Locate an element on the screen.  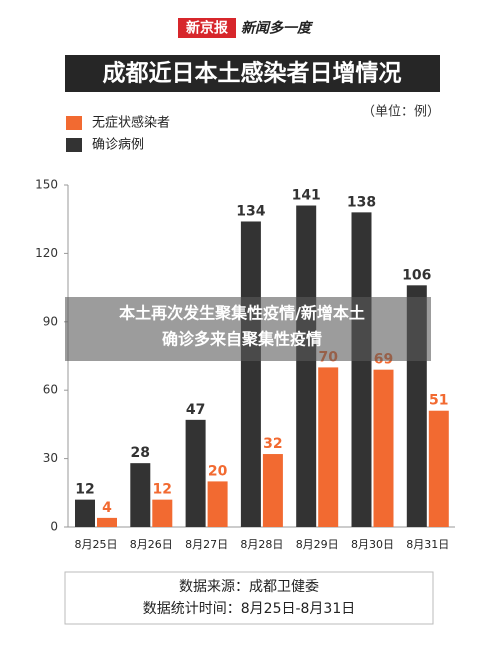
brand: 新京报 is located at coordinates (207, 28).